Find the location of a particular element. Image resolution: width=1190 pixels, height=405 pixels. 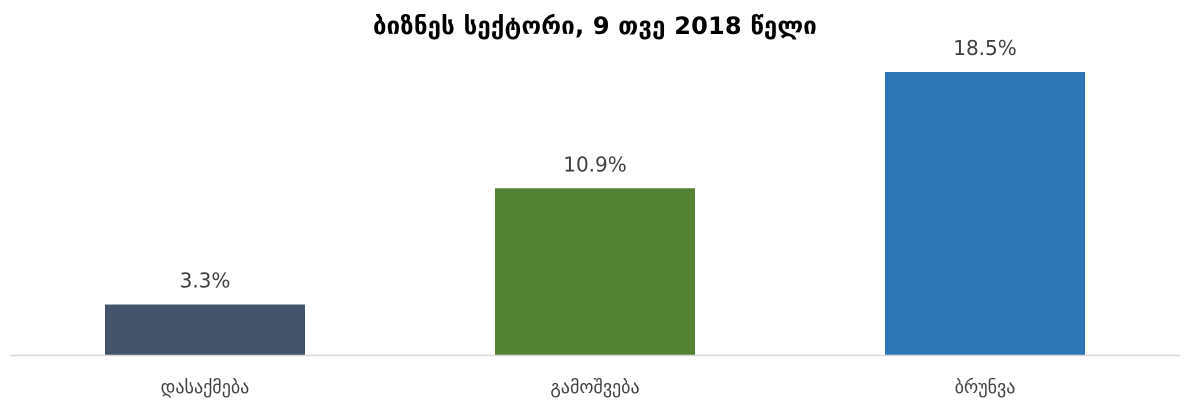

data-label-1: 3.3% is located at coordinates (205, 281).